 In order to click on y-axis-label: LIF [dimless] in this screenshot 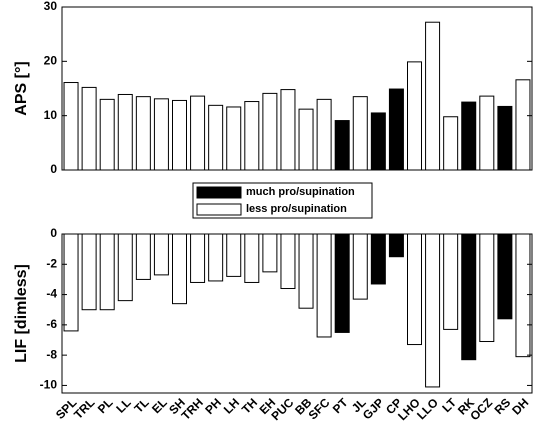, I will do `click(21, 313)`.